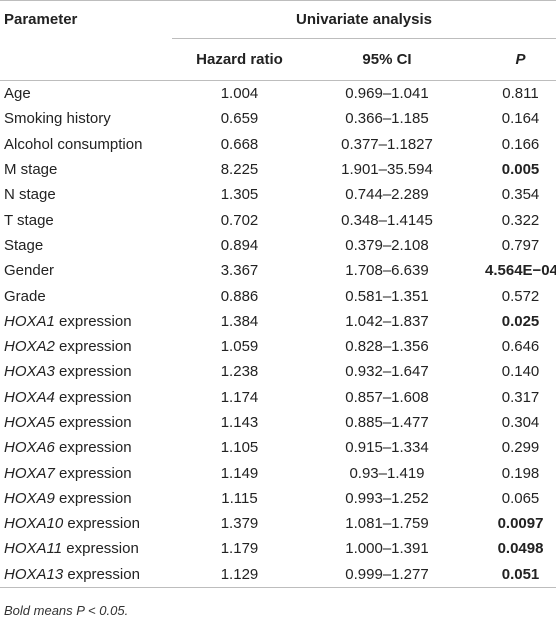 This screenshot has height=625, width=556. What do you see at coordinates (34, 574) in the screenshot?
I see `gene-name: HOXA13` at bounding box center [34, 574].